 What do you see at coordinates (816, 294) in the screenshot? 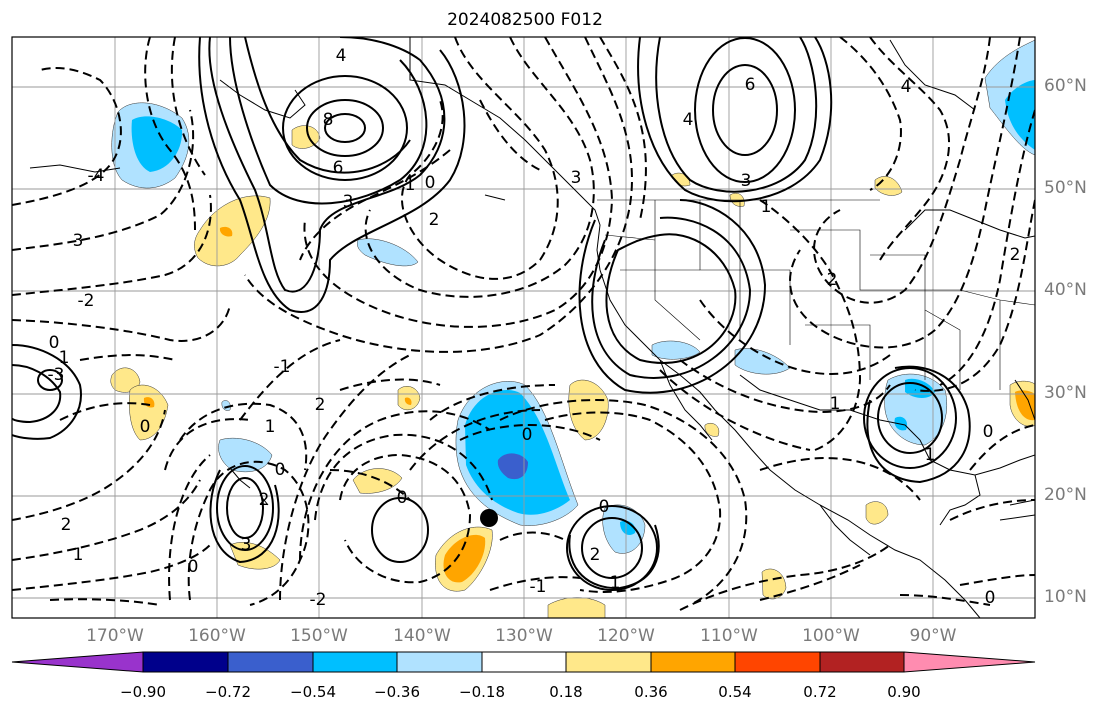
I see `state-borders` at bounding box center [816, 294].